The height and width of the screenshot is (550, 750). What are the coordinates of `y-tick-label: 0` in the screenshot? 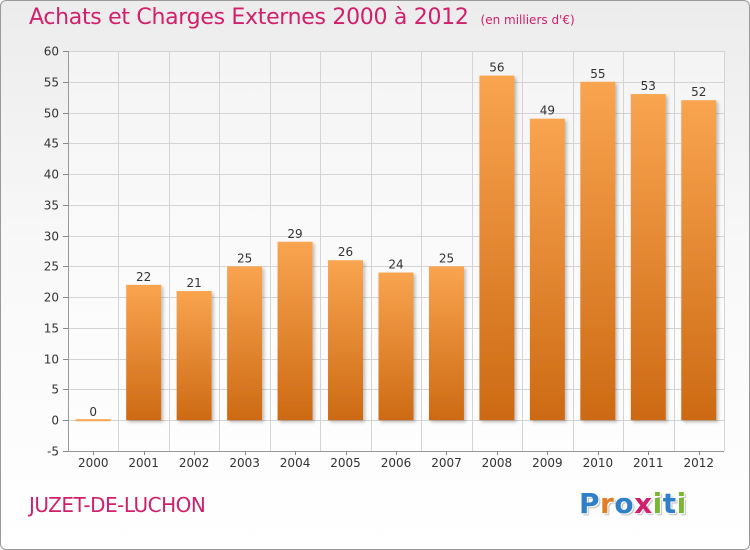 It's located at (55, 421).